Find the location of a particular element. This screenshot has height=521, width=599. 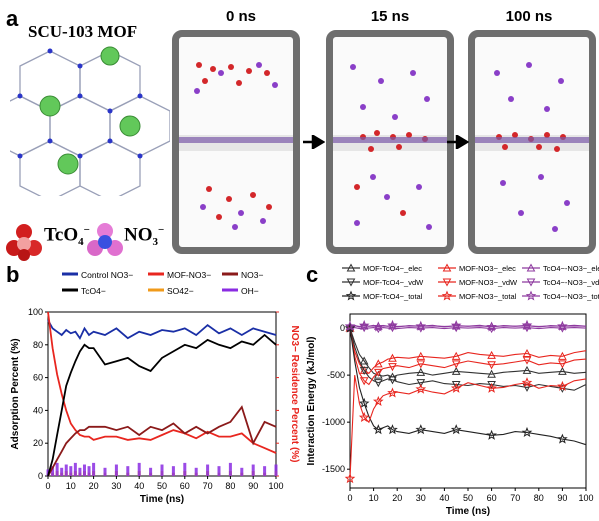

x-tick-label: 30 is located at coordinates (421, 498).